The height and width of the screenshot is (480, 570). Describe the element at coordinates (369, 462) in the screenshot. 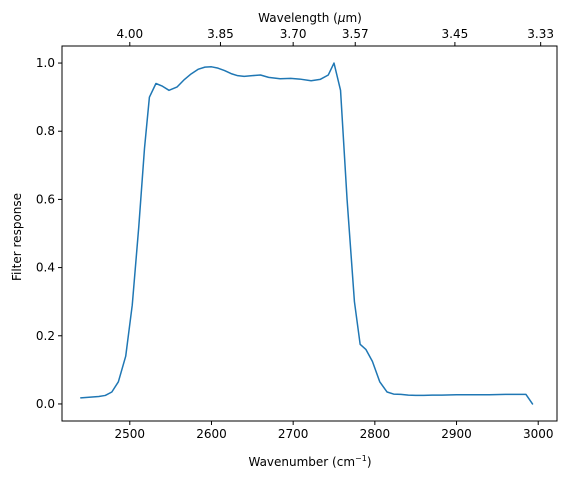

I see `x-axis-label-close: )` at that location.